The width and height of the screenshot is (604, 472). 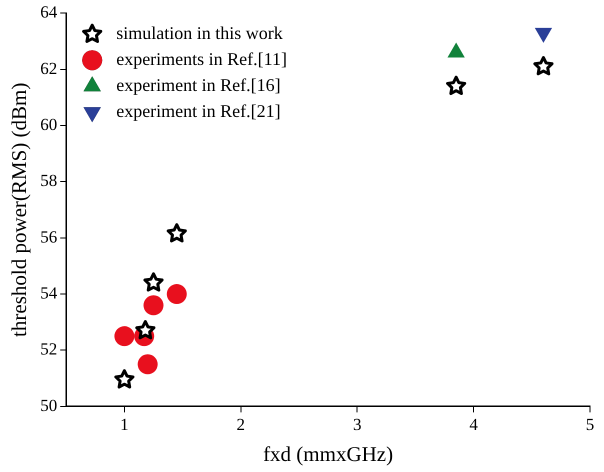 I want to click on legend-label: experiments in Ref.[11], so click(x=201, y=58).